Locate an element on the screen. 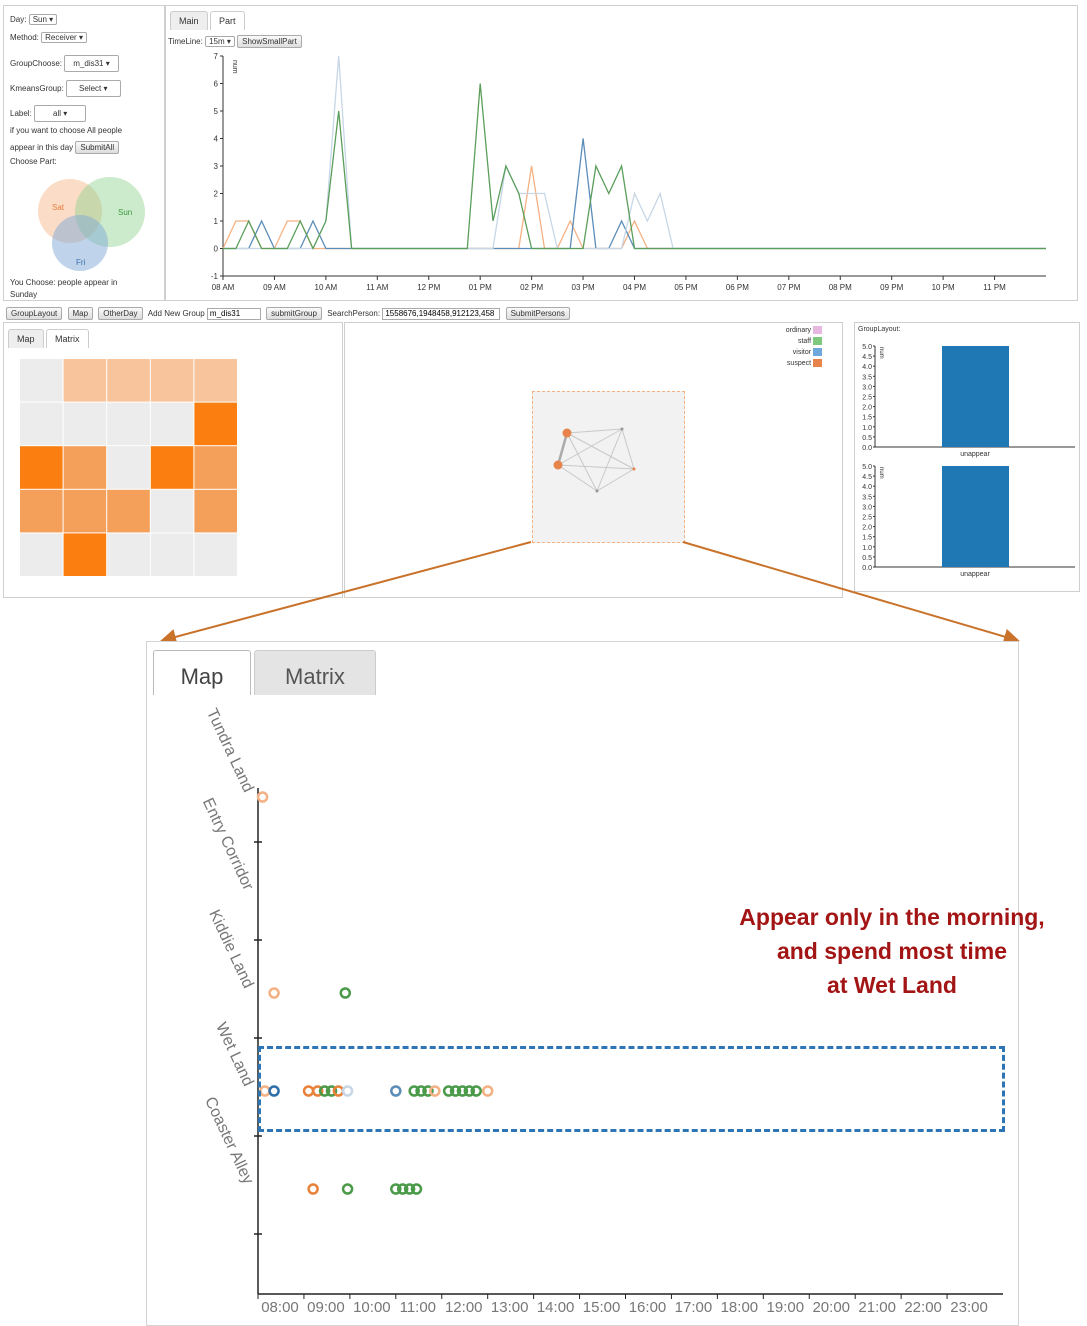  group-node-box is located at coordinates (608, 467).